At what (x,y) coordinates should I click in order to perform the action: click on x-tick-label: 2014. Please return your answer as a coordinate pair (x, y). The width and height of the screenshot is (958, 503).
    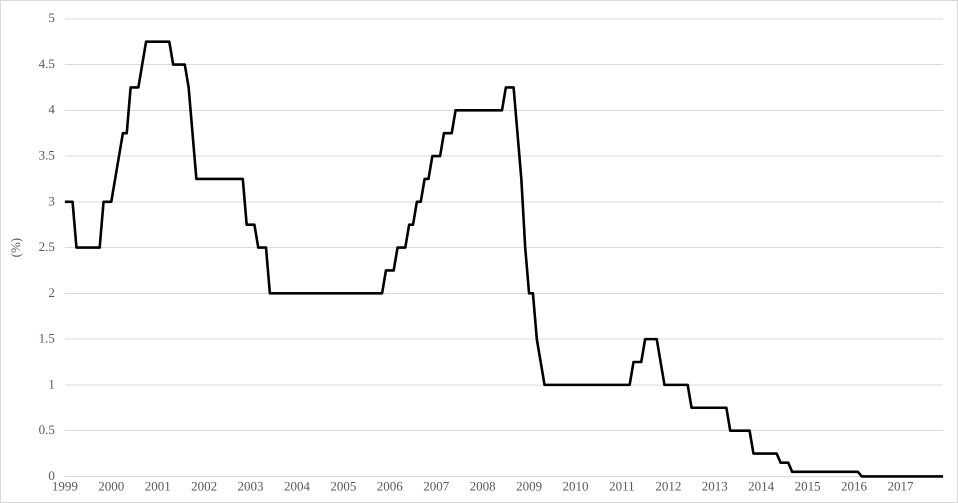
    Looking at the image, I should click on (761, 486).